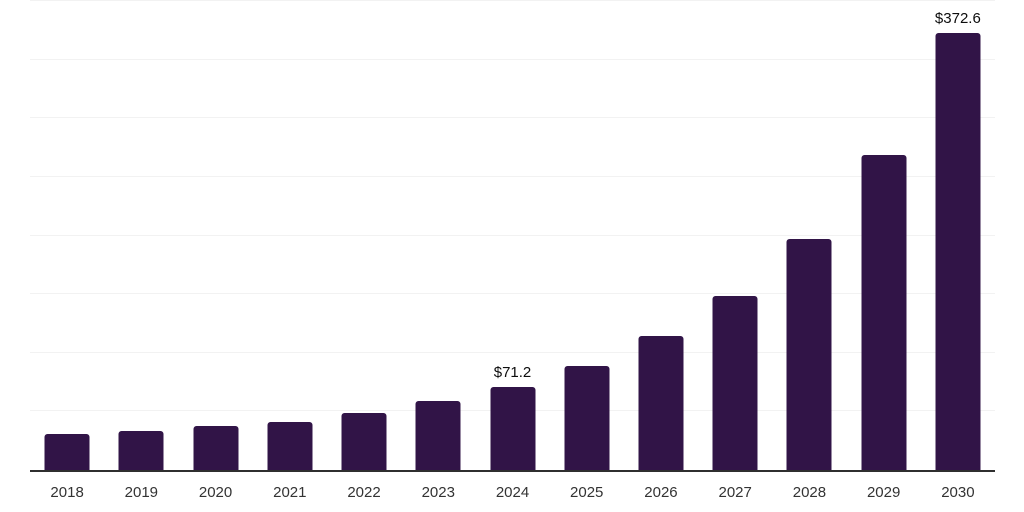 This screenshot has width=1024, height=512. Describe the element at coordinates (67, 492) in the screenshot. I see `x-tick-label: 2018` at that location.